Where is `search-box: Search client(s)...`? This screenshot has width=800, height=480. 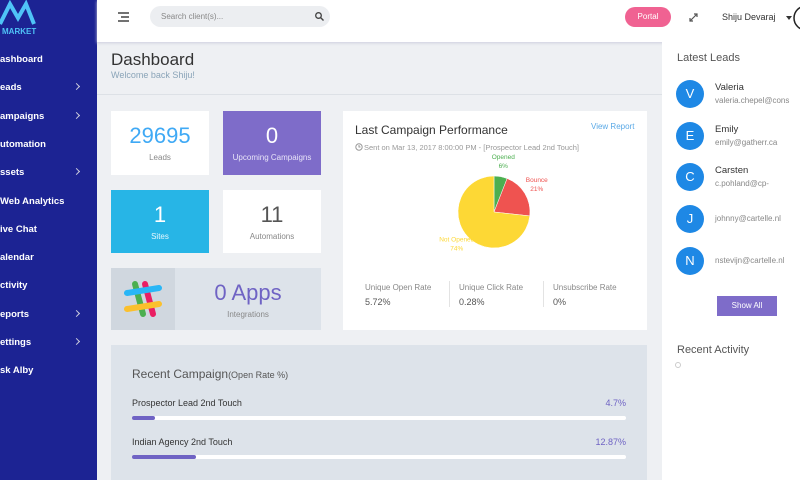
search-box: Search client(s)... is located at coordinates (240, 16).